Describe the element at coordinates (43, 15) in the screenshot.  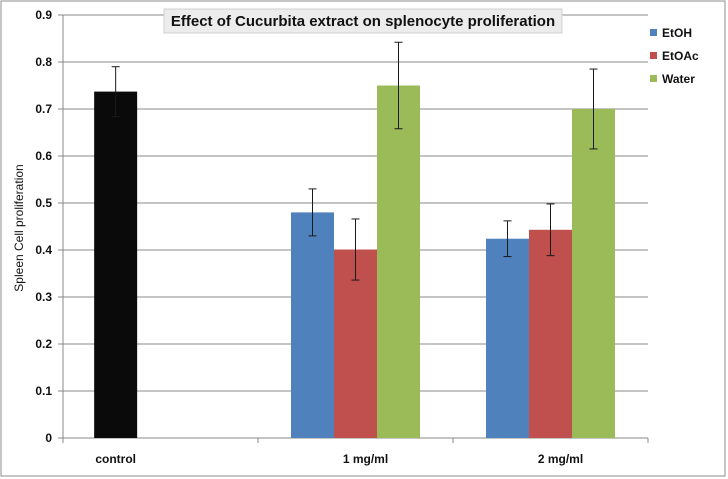
I see `y-tick-label: 0.9` at that location.